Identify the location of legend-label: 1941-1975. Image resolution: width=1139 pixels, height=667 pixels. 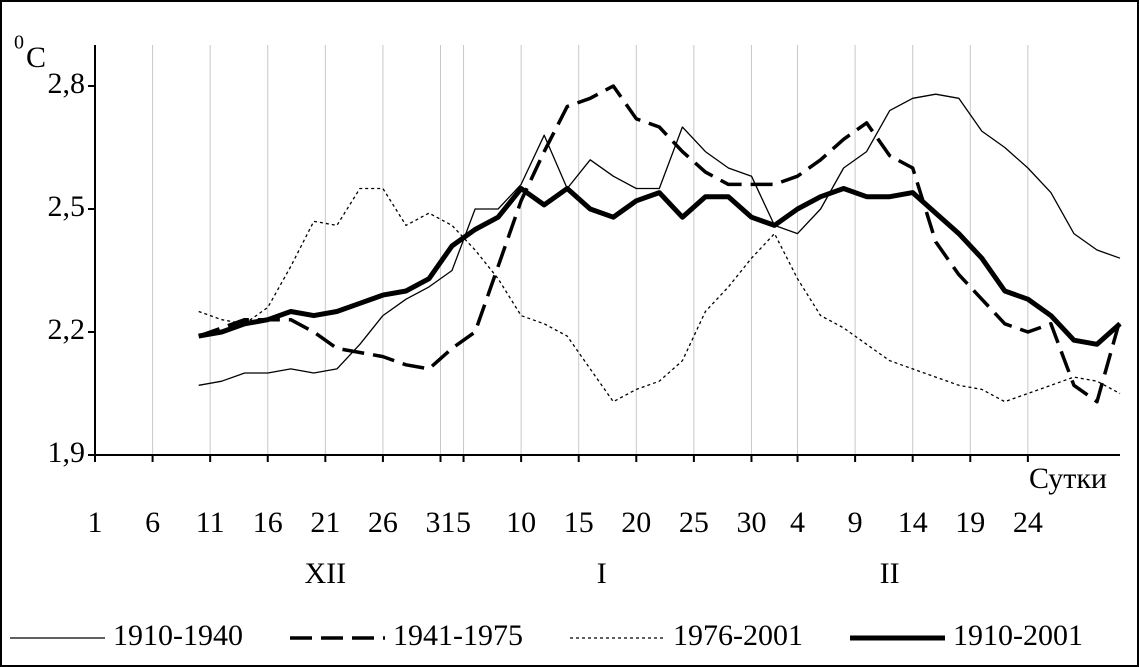
(458, 635).